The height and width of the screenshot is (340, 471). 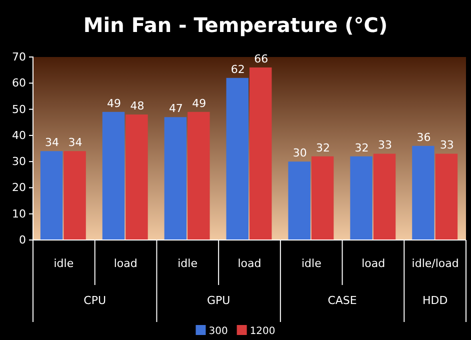 What do you see at coordinates (237, 69) in the screenshot?
I see `data-label: 62` at bounding box center [237, 69].